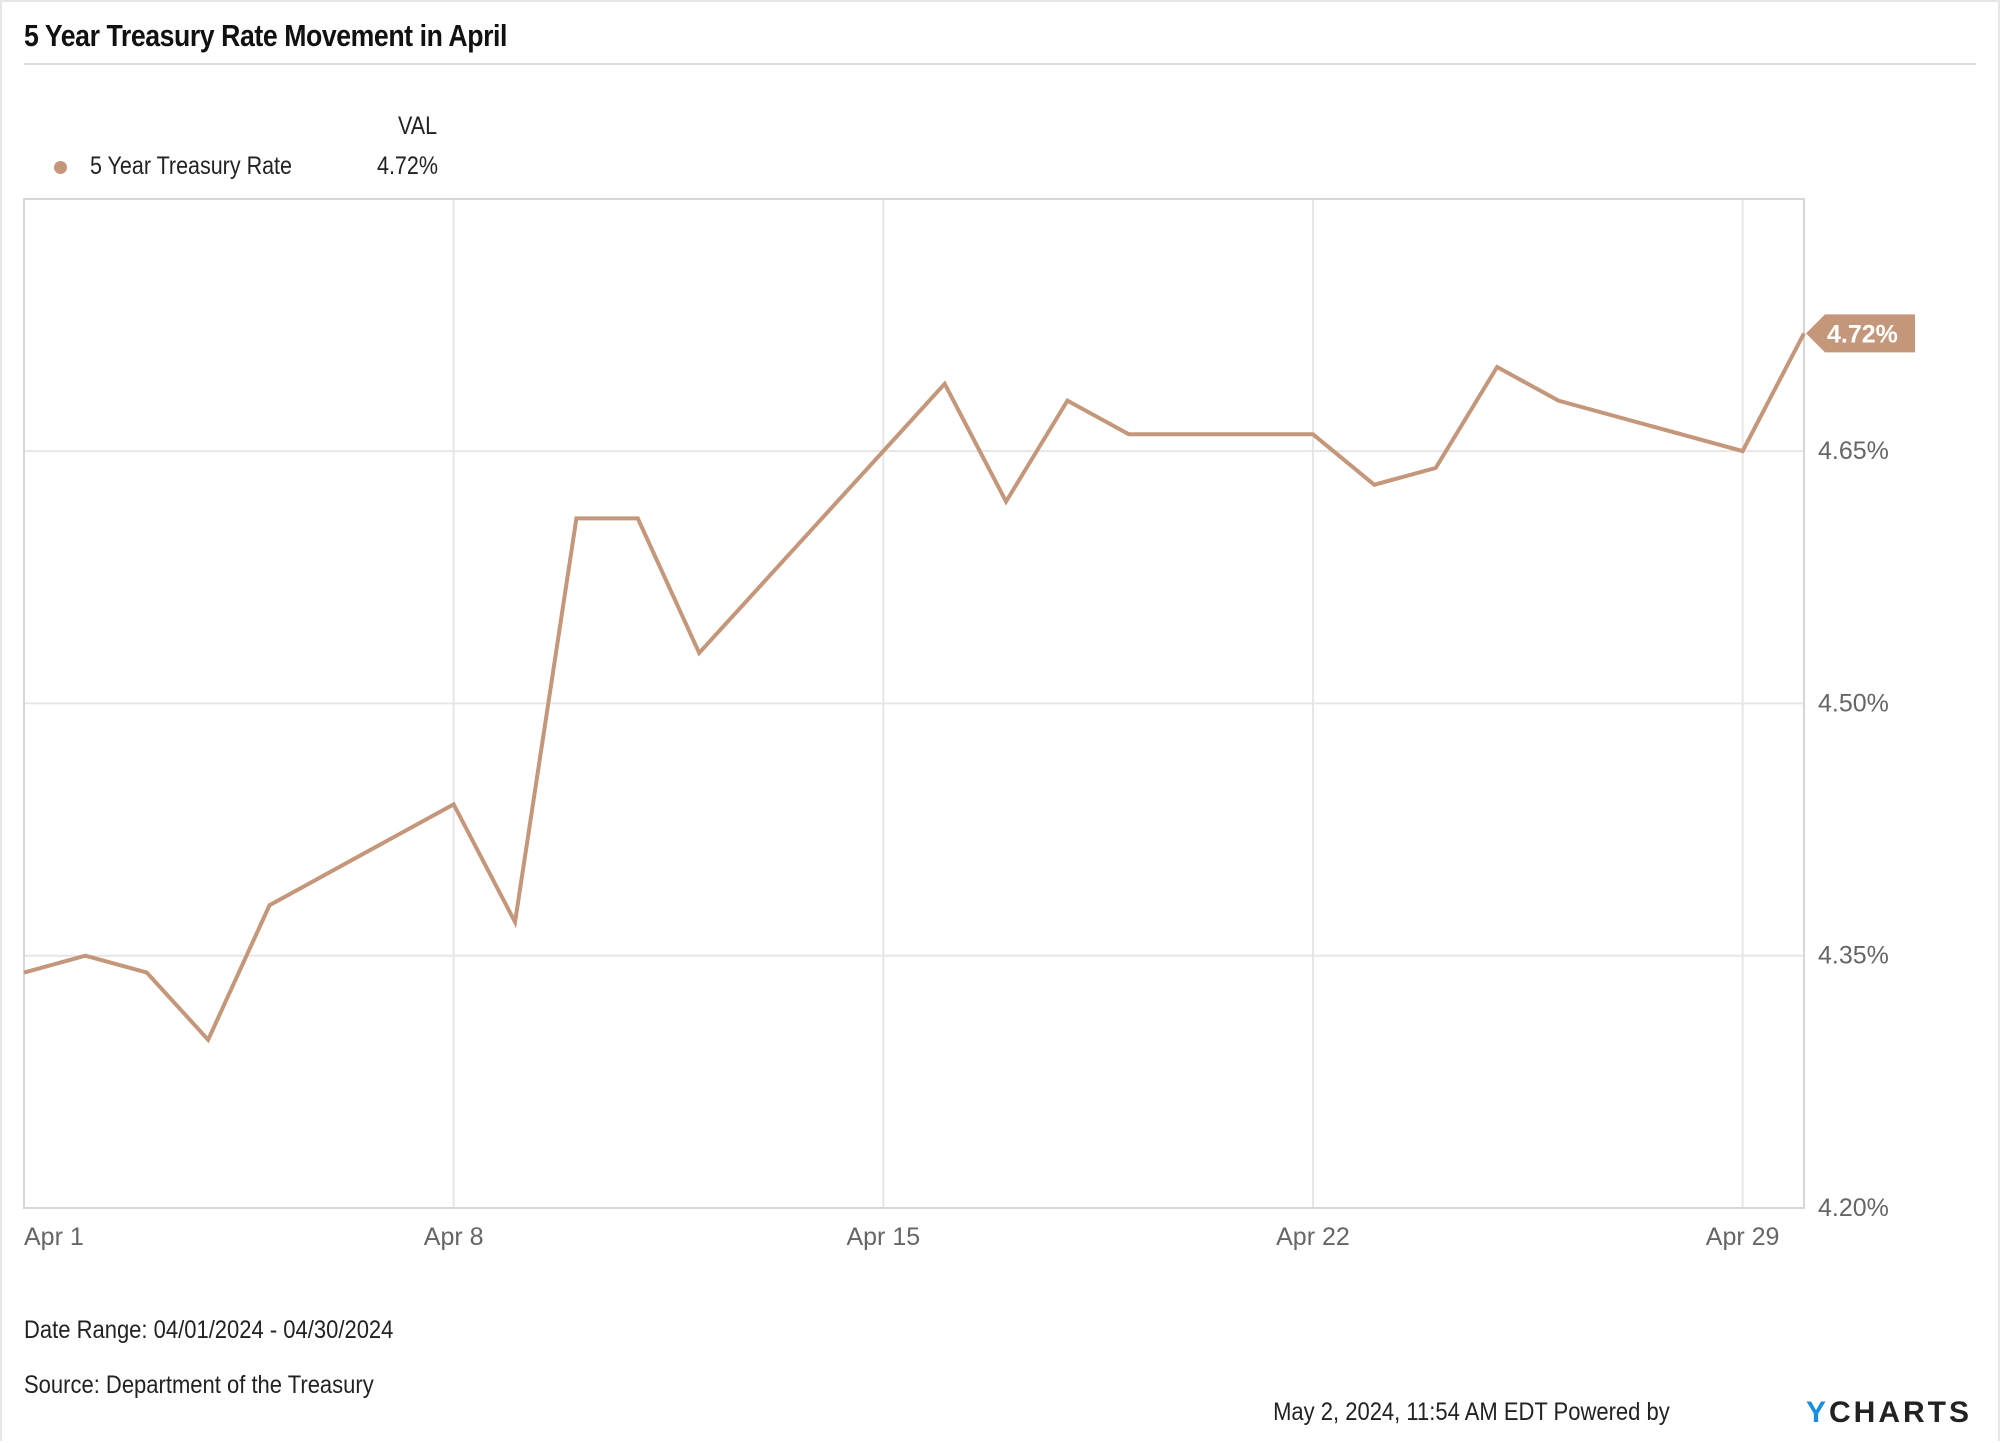  Describe the element at coordinates (191, 166) in the screenshot. I see `legend-series-name: 5 Year Treasury Rate` at that location.